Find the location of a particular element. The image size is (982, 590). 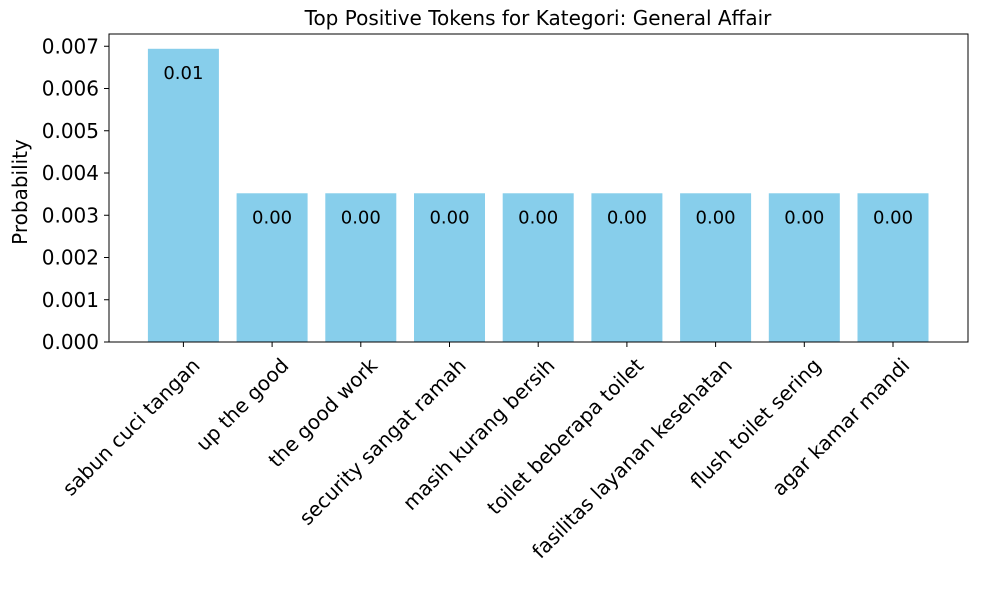

y-tick-label: 0.007 is located at coordinates (70, 46).